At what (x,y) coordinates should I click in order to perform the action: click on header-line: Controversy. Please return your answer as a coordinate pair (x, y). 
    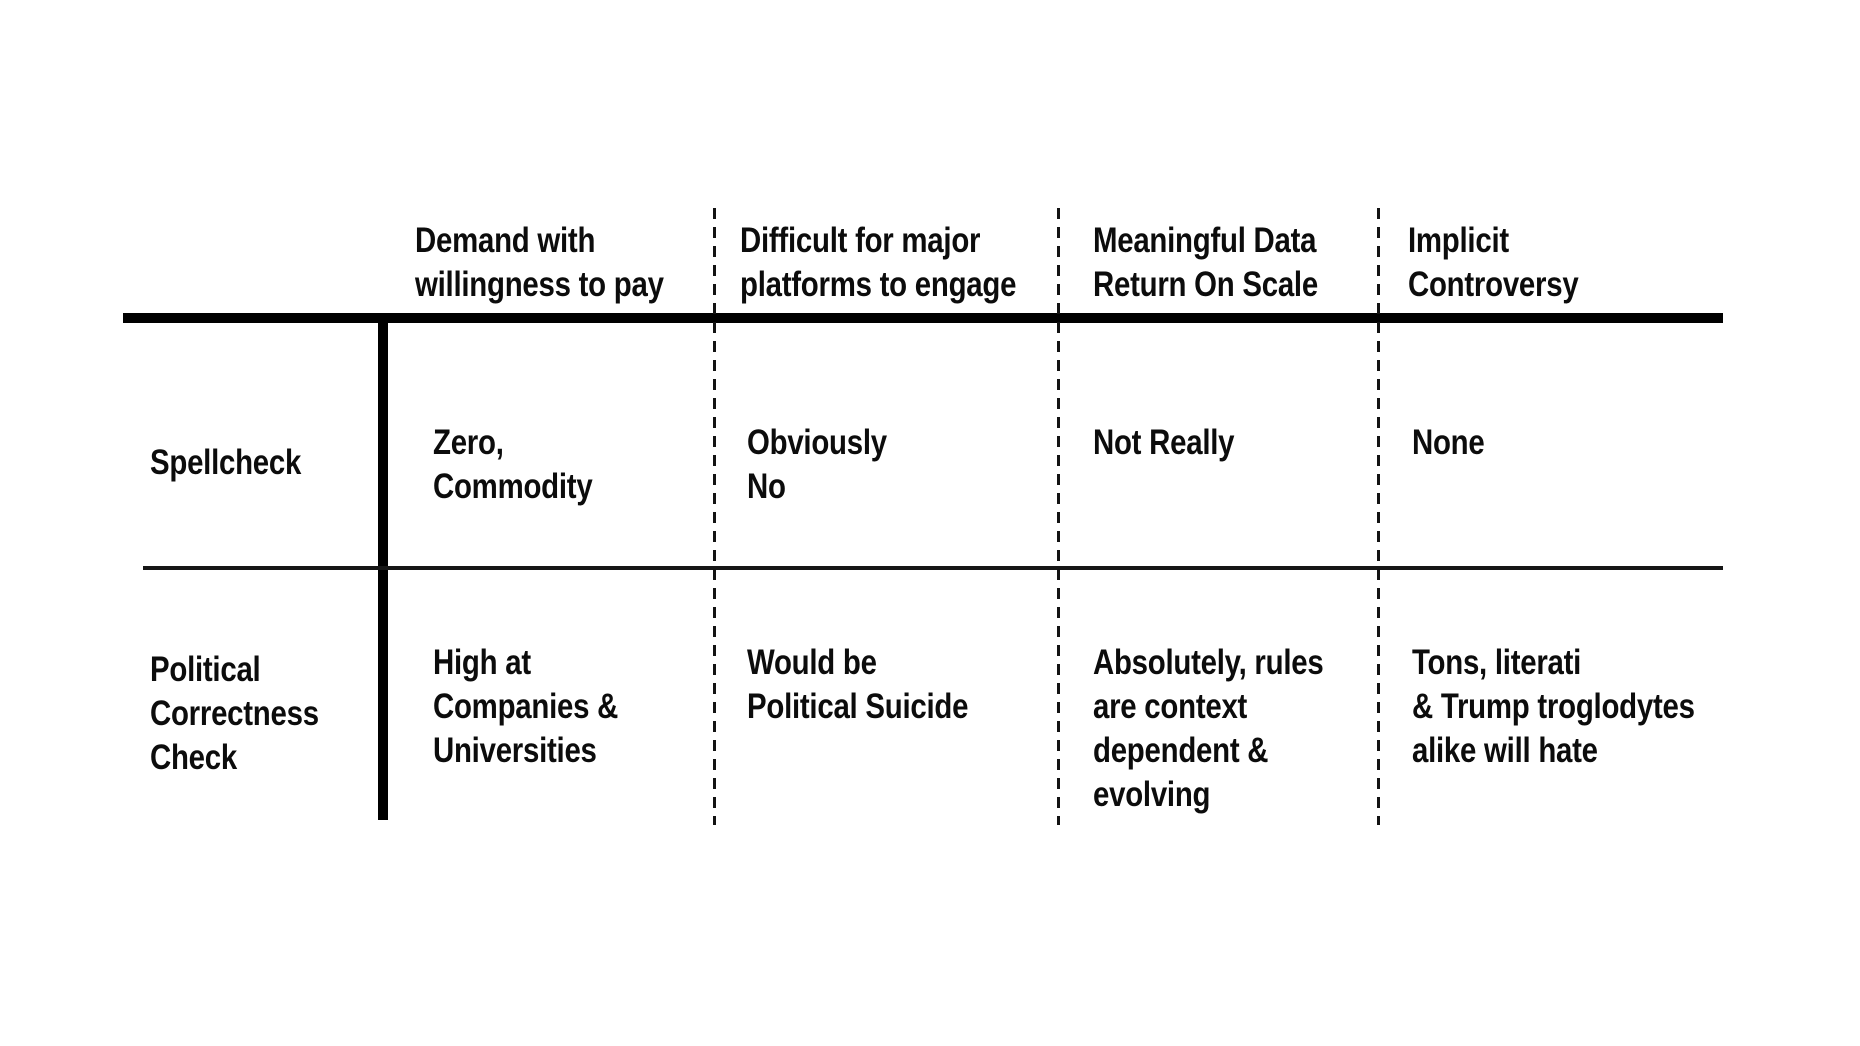
    Looking at the image, I should click on (1493, 284).